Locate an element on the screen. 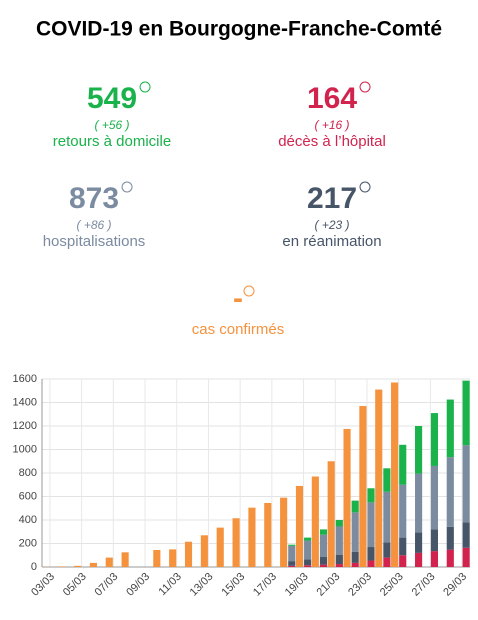  stat-label: décès à l’hôpital is located at coordinates (332, 141).